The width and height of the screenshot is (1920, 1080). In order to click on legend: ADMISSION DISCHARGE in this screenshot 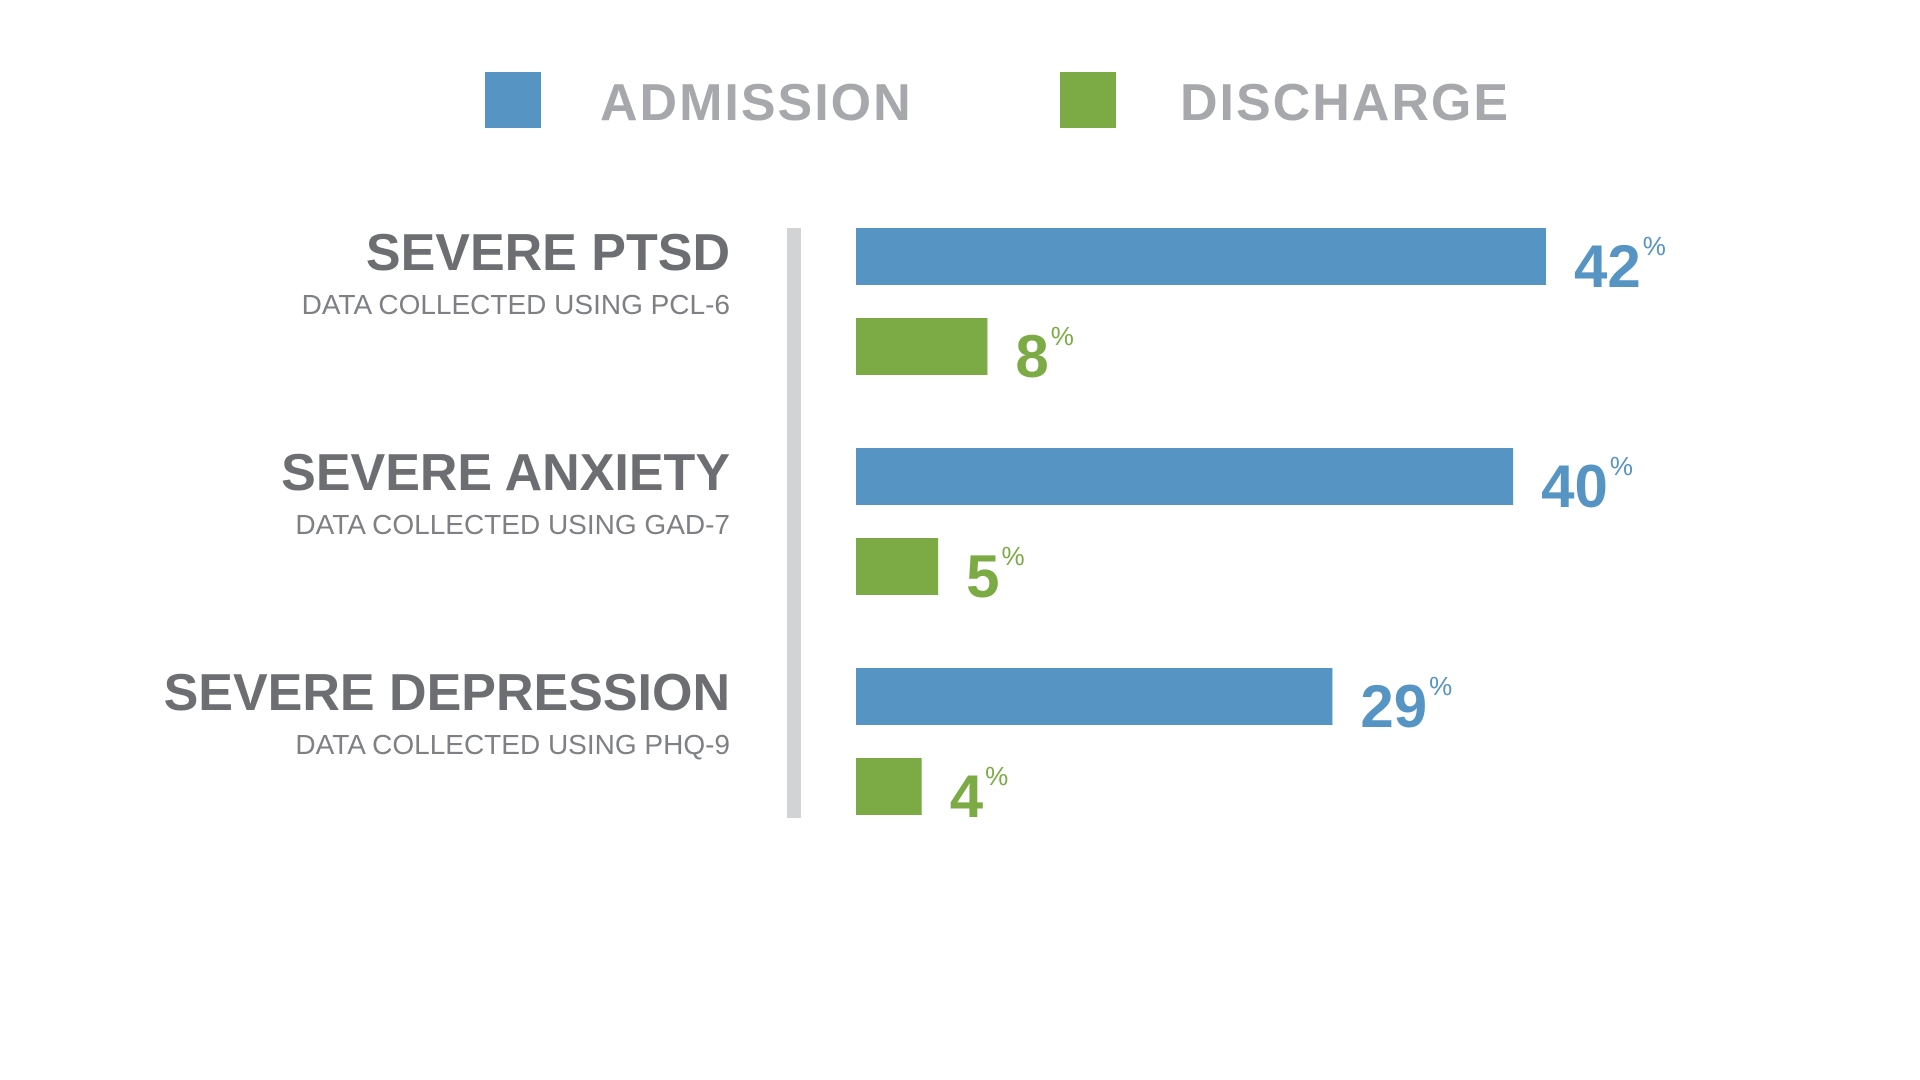, I will do `click(997, 102)`.